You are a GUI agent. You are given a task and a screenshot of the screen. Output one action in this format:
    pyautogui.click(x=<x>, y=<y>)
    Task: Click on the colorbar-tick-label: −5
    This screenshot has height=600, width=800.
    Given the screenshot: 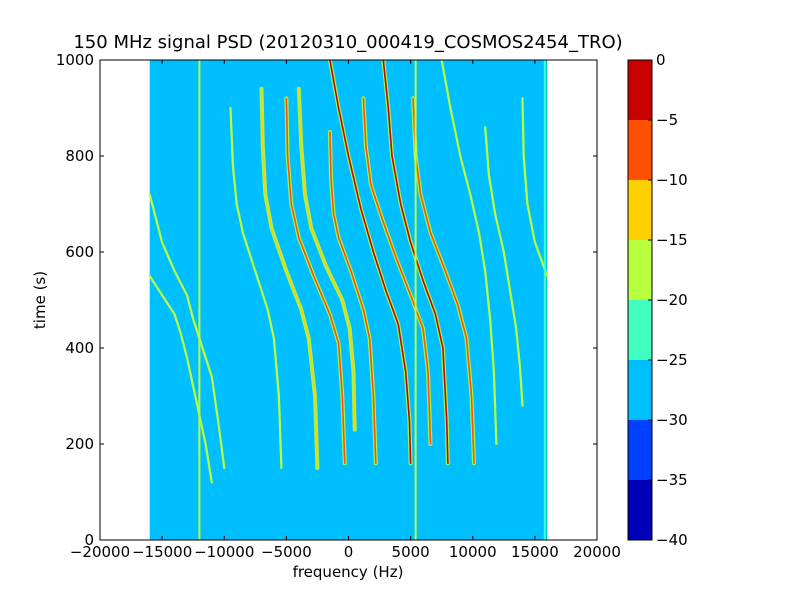 What is the action you would take?
    pyautogui.click(x=667, y=120)
    